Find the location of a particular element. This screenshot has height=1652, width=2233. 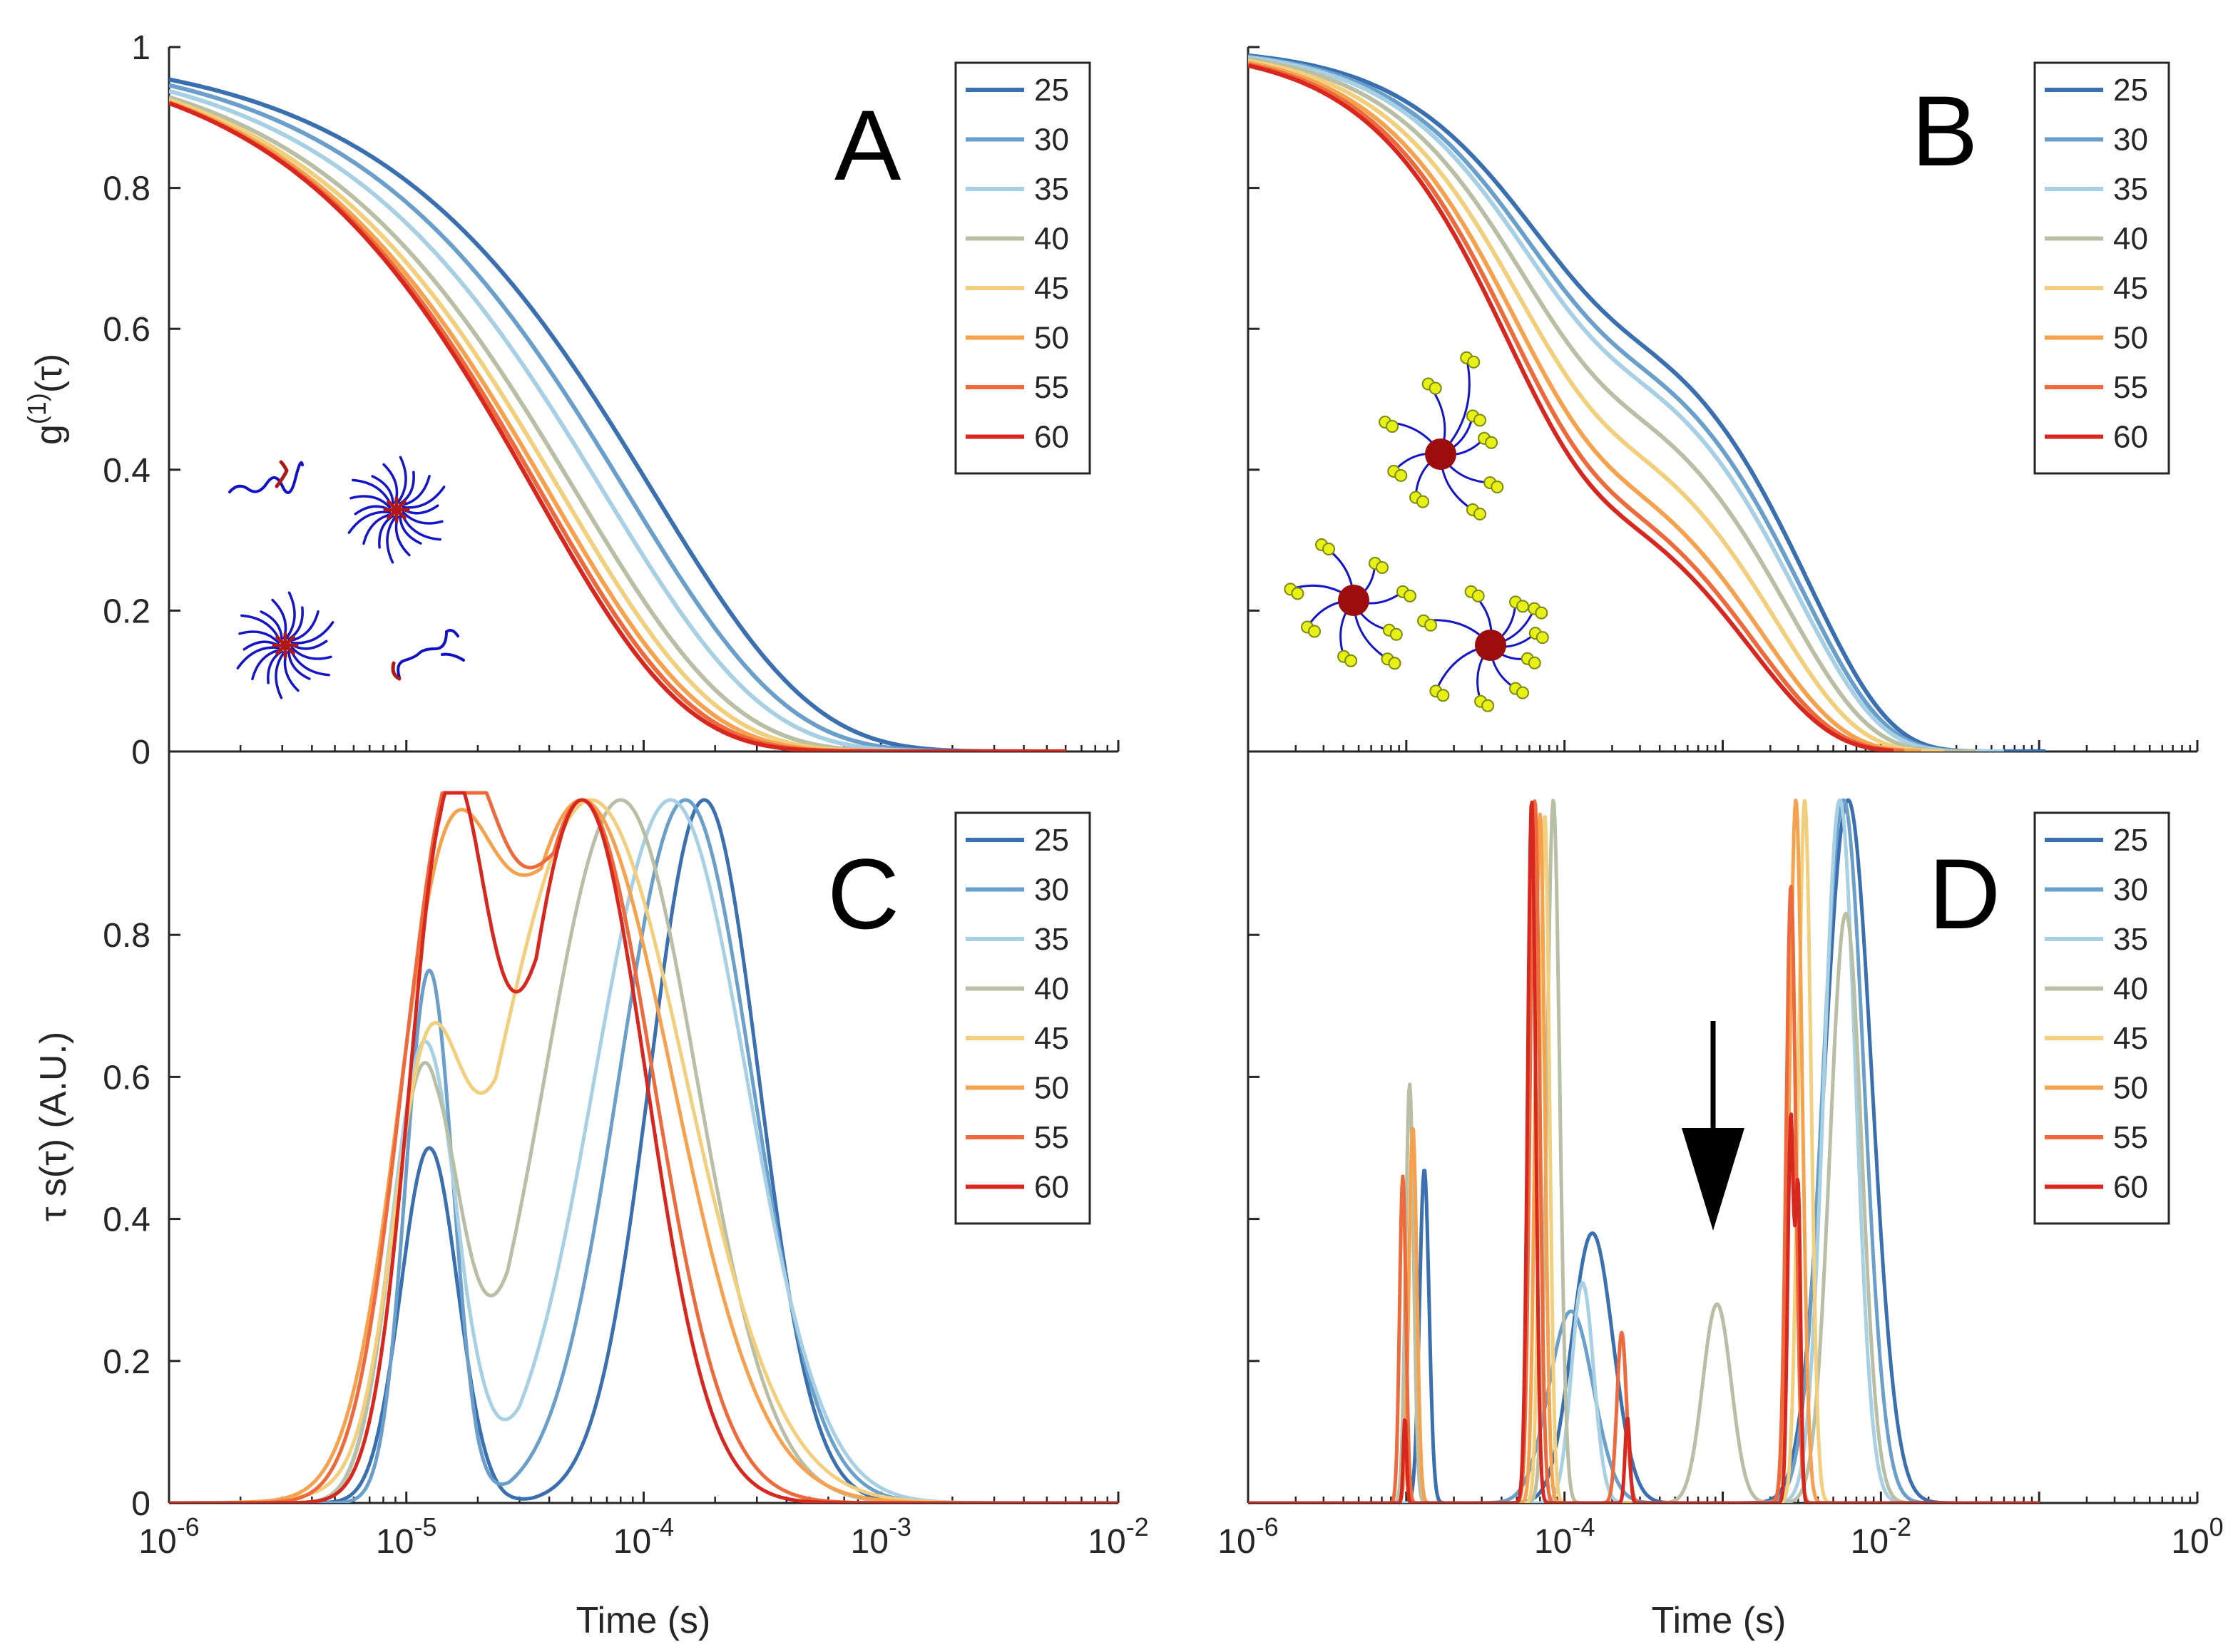

panel-c-x-axis-label: Time (s) is located at coordinates (643, 1620).